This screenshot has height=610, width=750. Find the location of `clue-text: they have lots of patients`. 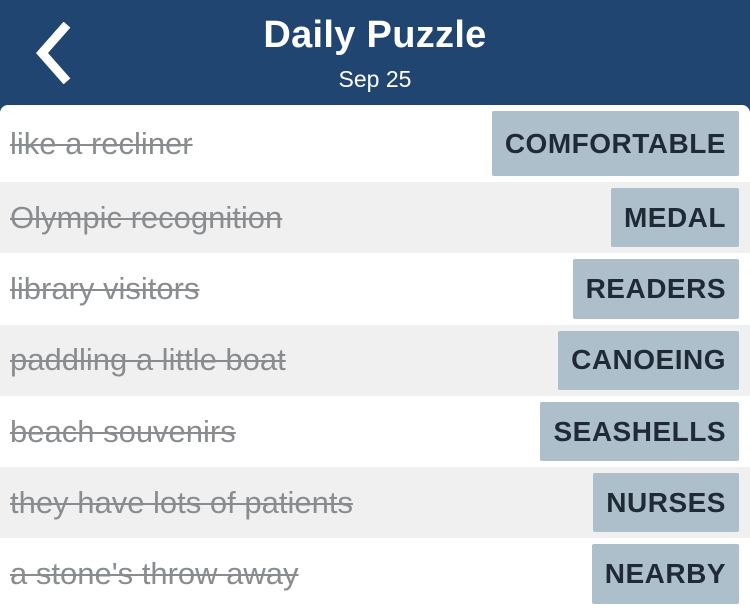

clue-text: they have lots of patients is located at coordinates (181, 502).